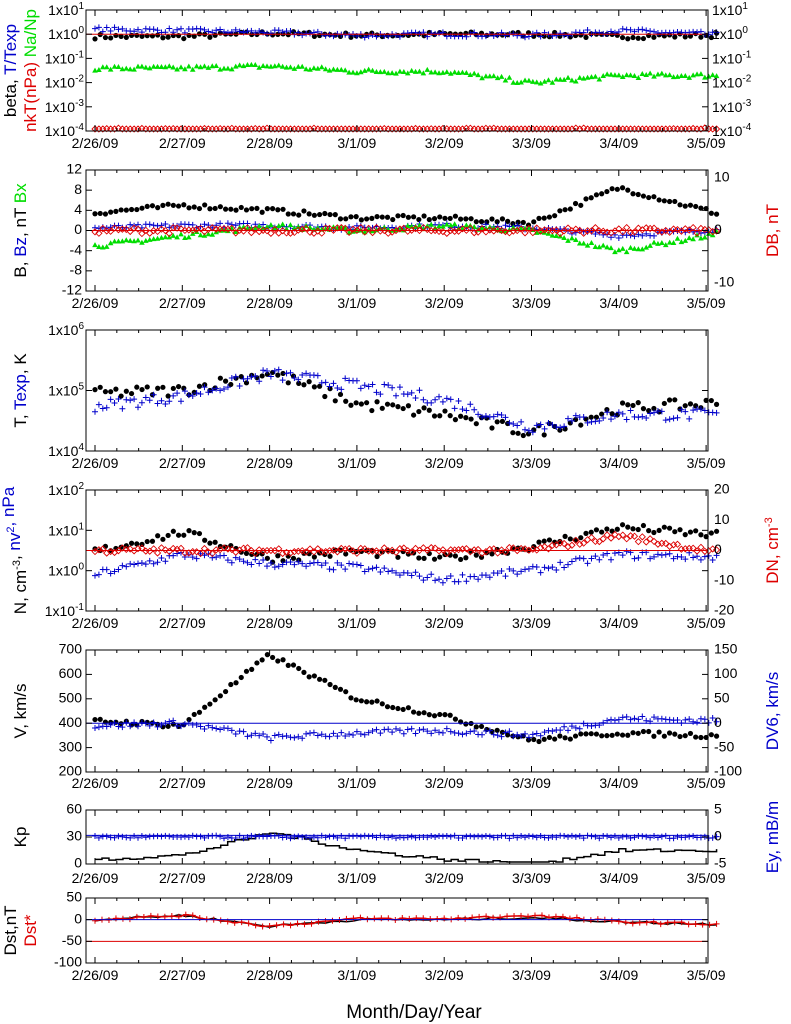 This screenshot has height=1024, width=791. Describe the element at coordinates (716, 531) in the screenshot. I see `point-N` at that location.